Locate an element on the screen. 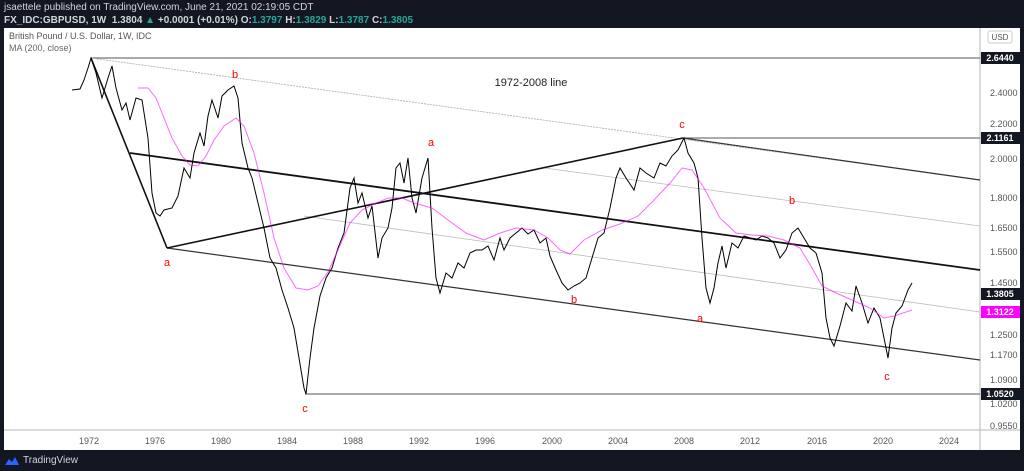  svg-text: 2000 is located at coordinates (552, 441).